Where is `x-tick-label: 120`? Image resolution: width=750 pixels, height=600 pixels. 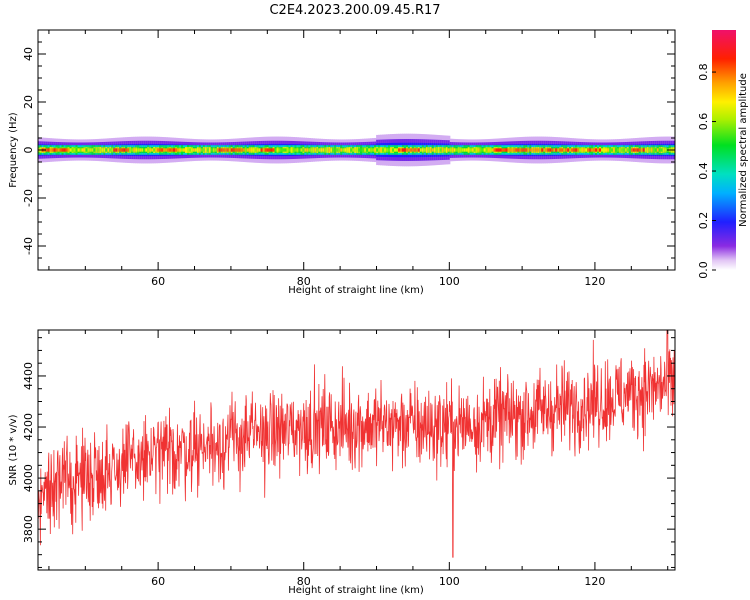
x-tick-label: 120 is located at coordinates (594, 581).